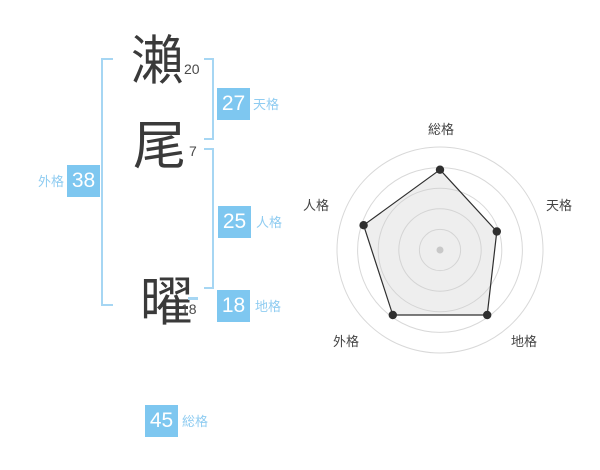  Describe the element at coordinates (195, 421) in the screenshot. I see `soukaku-label: 総格` at that location.